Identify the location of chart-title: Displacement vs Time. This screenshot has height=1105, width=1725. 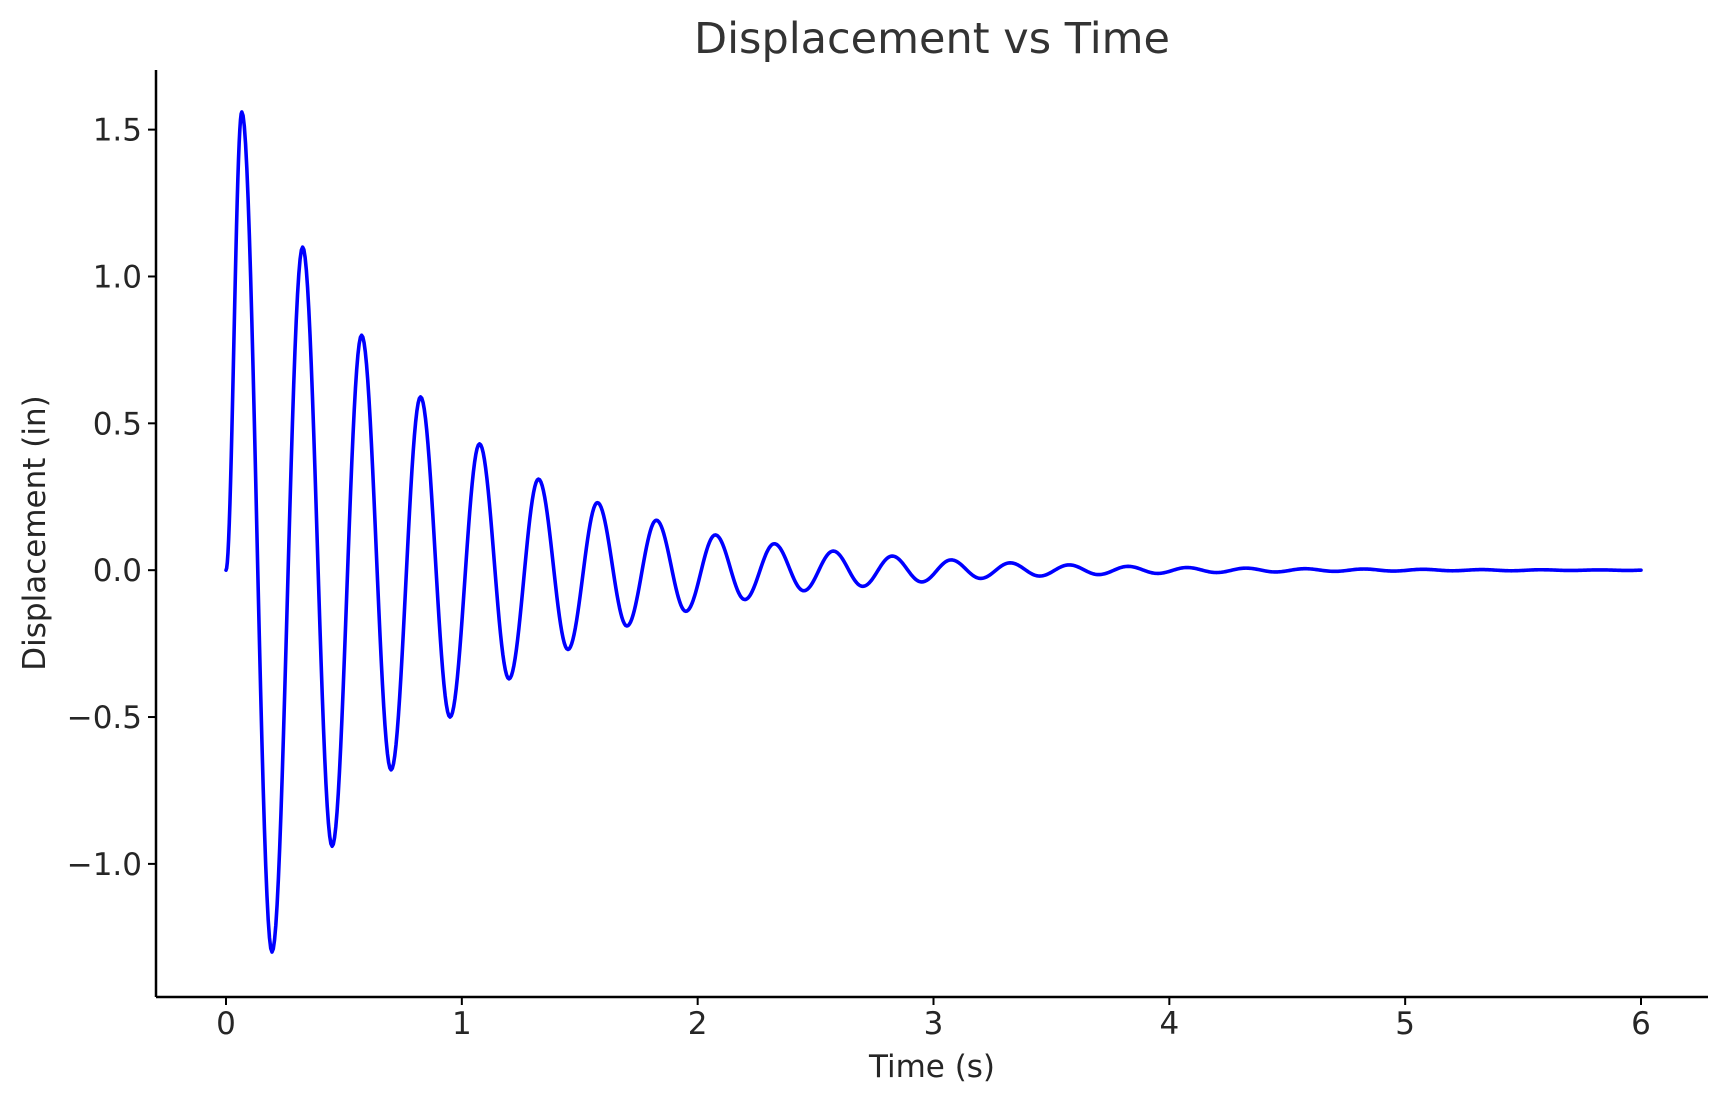
(932, 39).